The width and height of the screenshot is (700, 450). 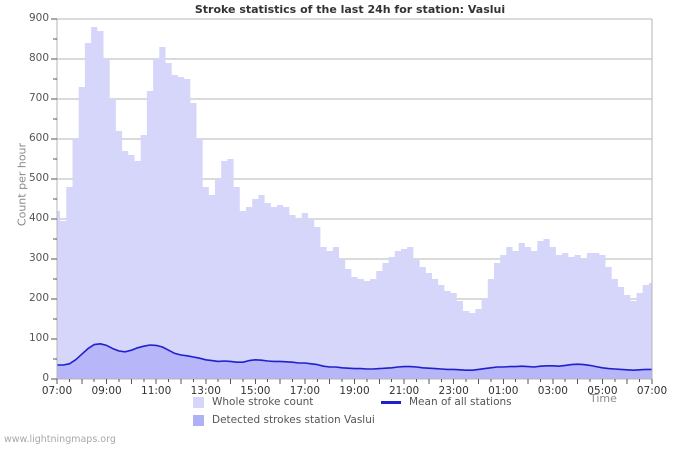 I want to click on y-tick-label: 100, so click(x=38, y=338).